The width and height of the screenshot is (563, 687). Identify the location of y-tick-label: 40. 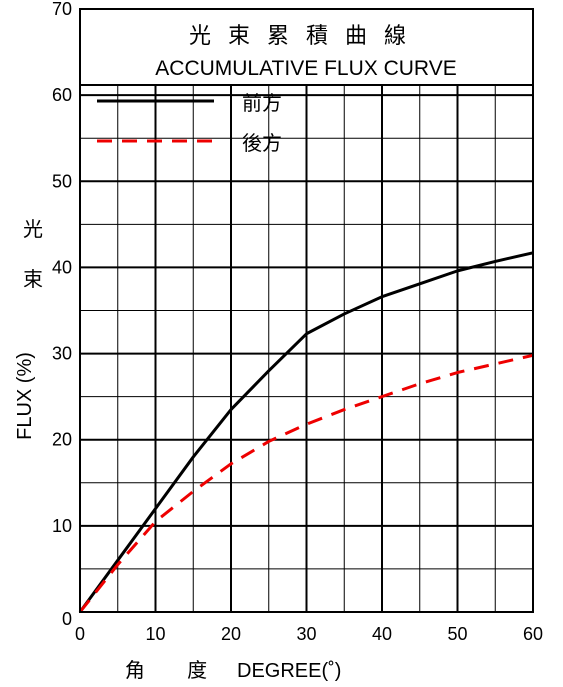
(62, 267).